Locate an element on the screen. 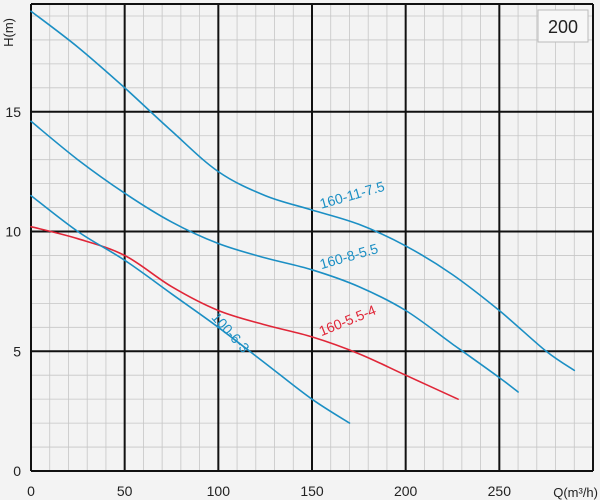  y-tick-label: 15 is located at coordinates (13, 112).